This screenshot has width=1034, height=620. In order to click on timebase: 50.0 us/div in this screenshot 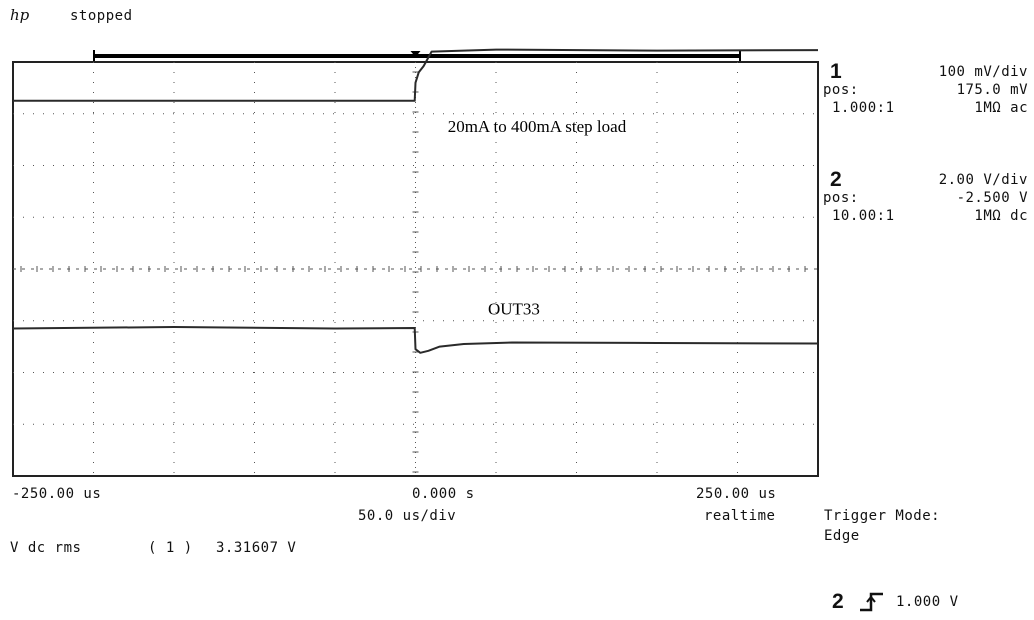, I will do `click(407, 516)`.